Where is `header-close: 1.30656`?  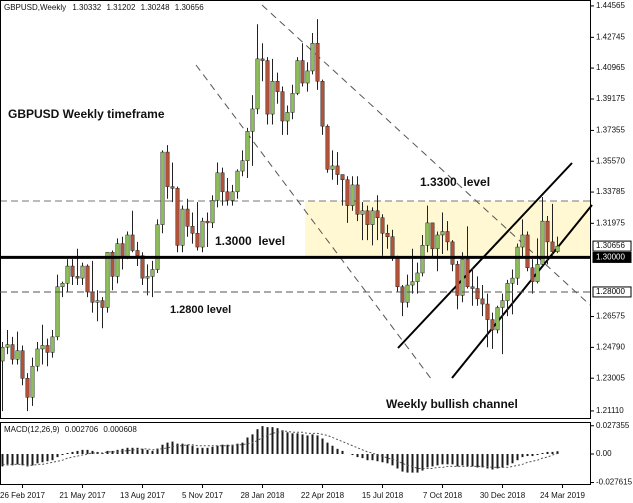
header-close: 1.30656 is located at coordinates (189, 7).